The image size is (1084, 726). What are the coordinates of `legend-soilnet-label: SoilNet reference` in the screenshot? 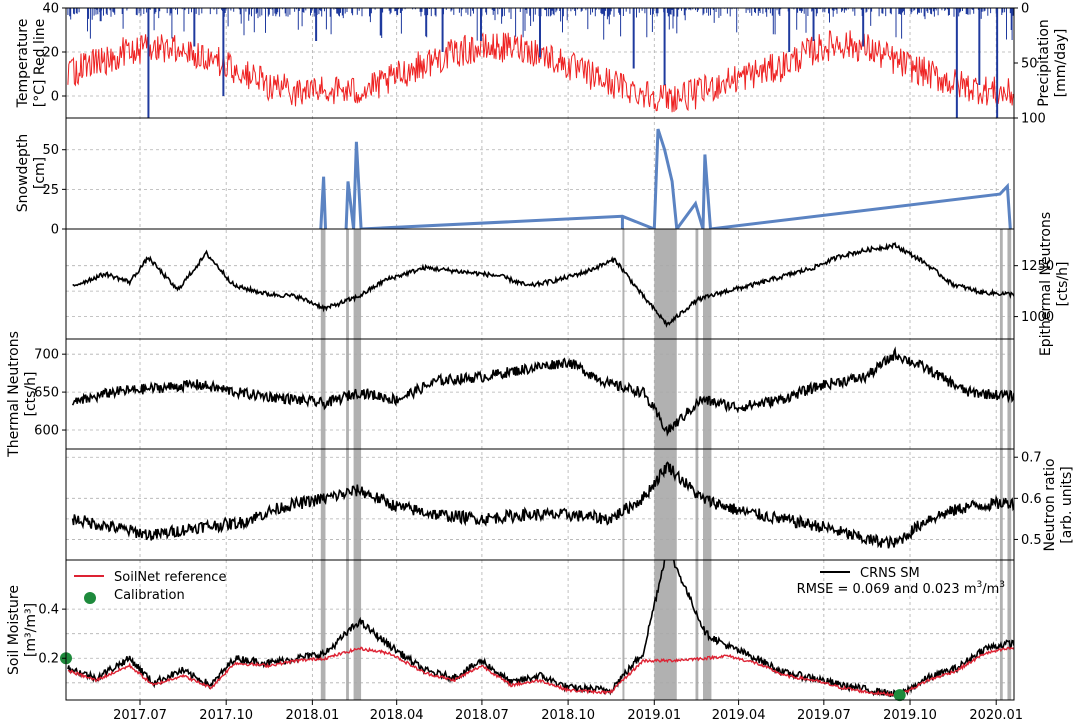 It's located at (170, 577).